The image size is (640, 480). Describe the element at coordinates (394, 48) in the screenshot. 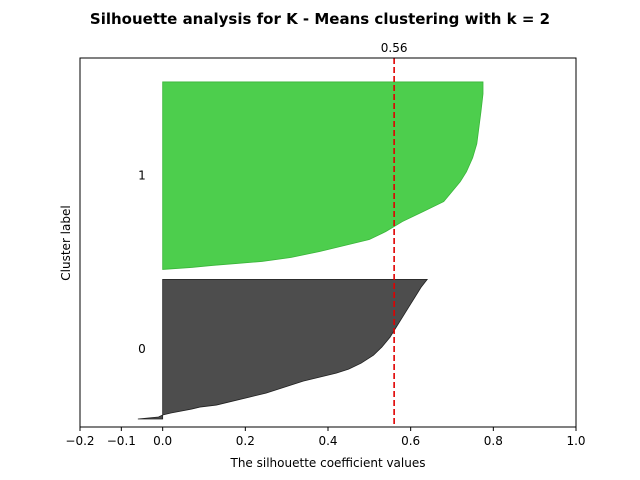

I see `average-silhouette-value: 0.56` at that location.